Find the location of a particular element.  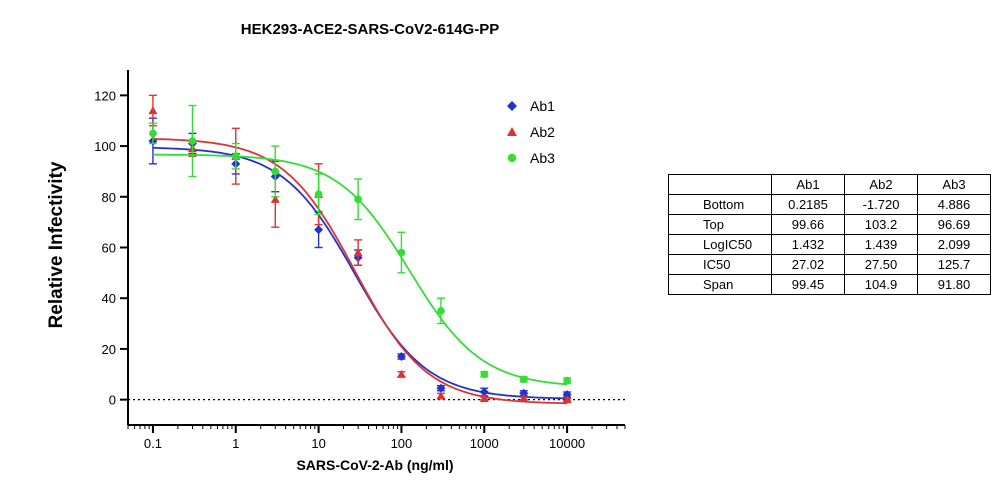

x-tick-label: 100 is located at coordinates (402, 443).